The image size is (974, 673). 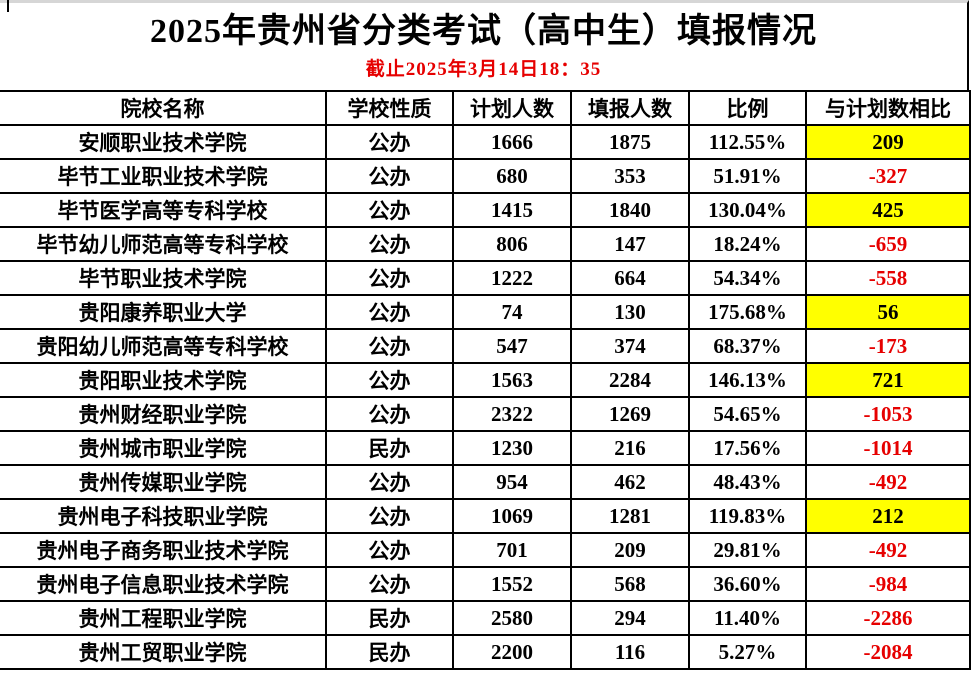 I want to click on cell-school-name: 安顺职业技术学院, so click(x=163, y=142).